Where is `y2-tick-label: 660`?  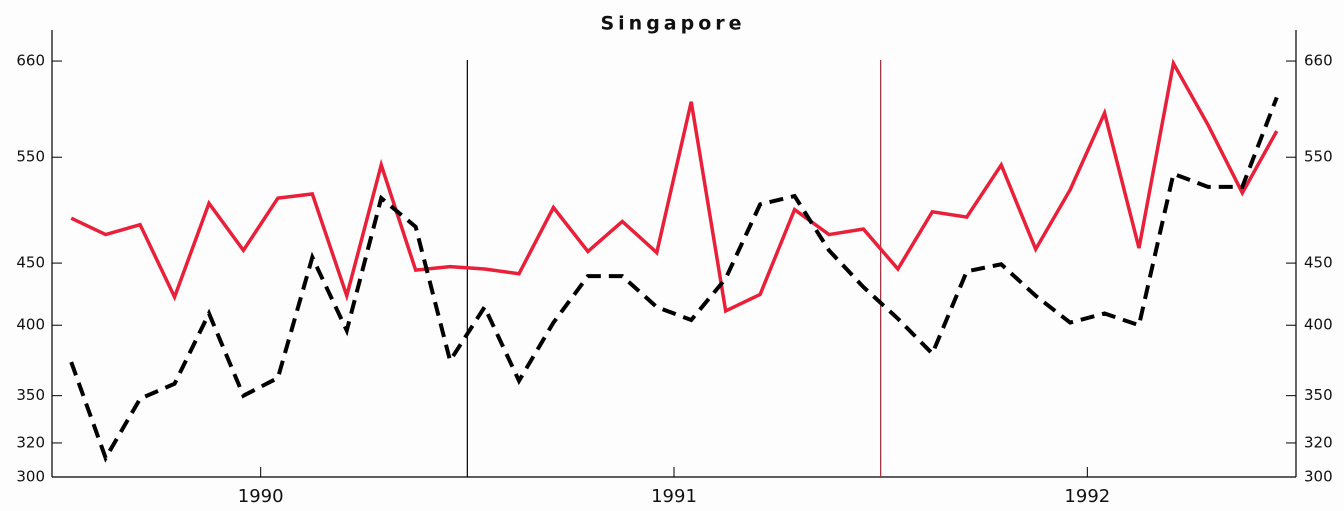
y2-tick-label: 660 is located at coordinates (1318, 61).